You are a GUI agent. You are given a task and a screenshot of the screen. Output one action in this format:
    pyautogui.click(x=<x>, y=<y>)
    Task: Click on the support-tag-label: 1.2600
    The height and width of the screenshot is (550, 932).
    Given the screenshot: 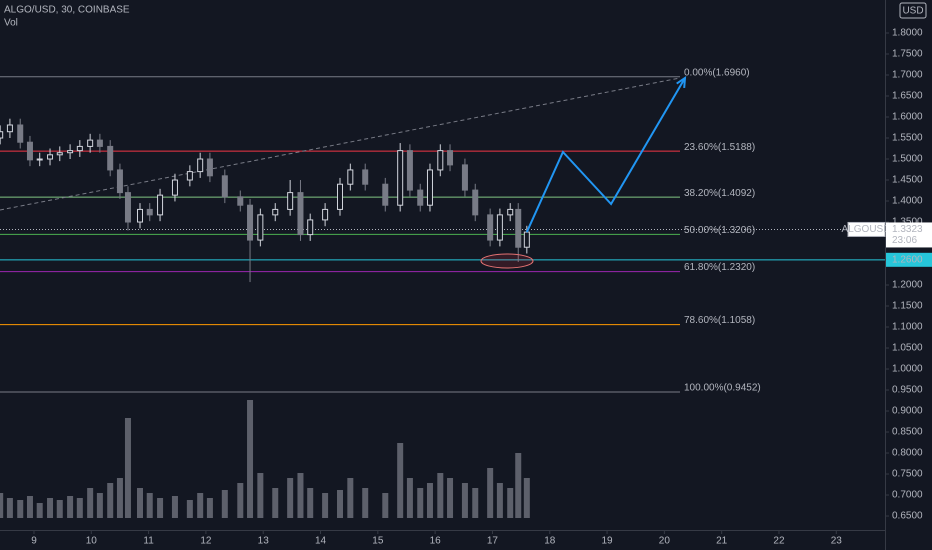 What is the action you would take?
    pyautogui.click(x=907, y=259)
    